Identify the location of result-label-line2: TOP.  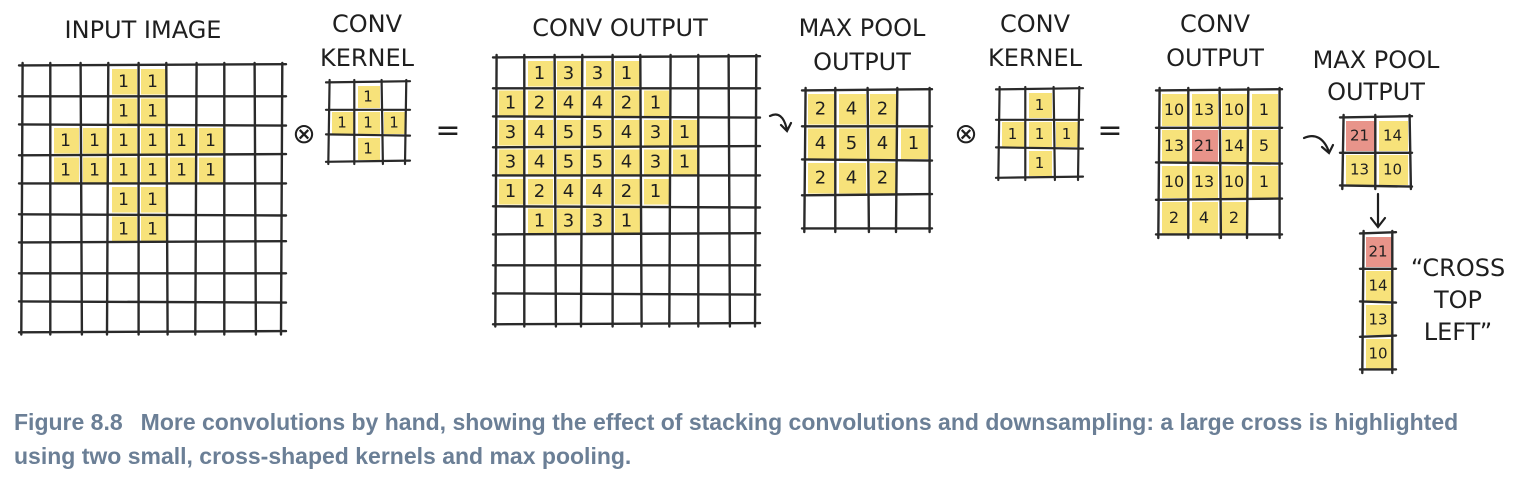
(1457, 300).